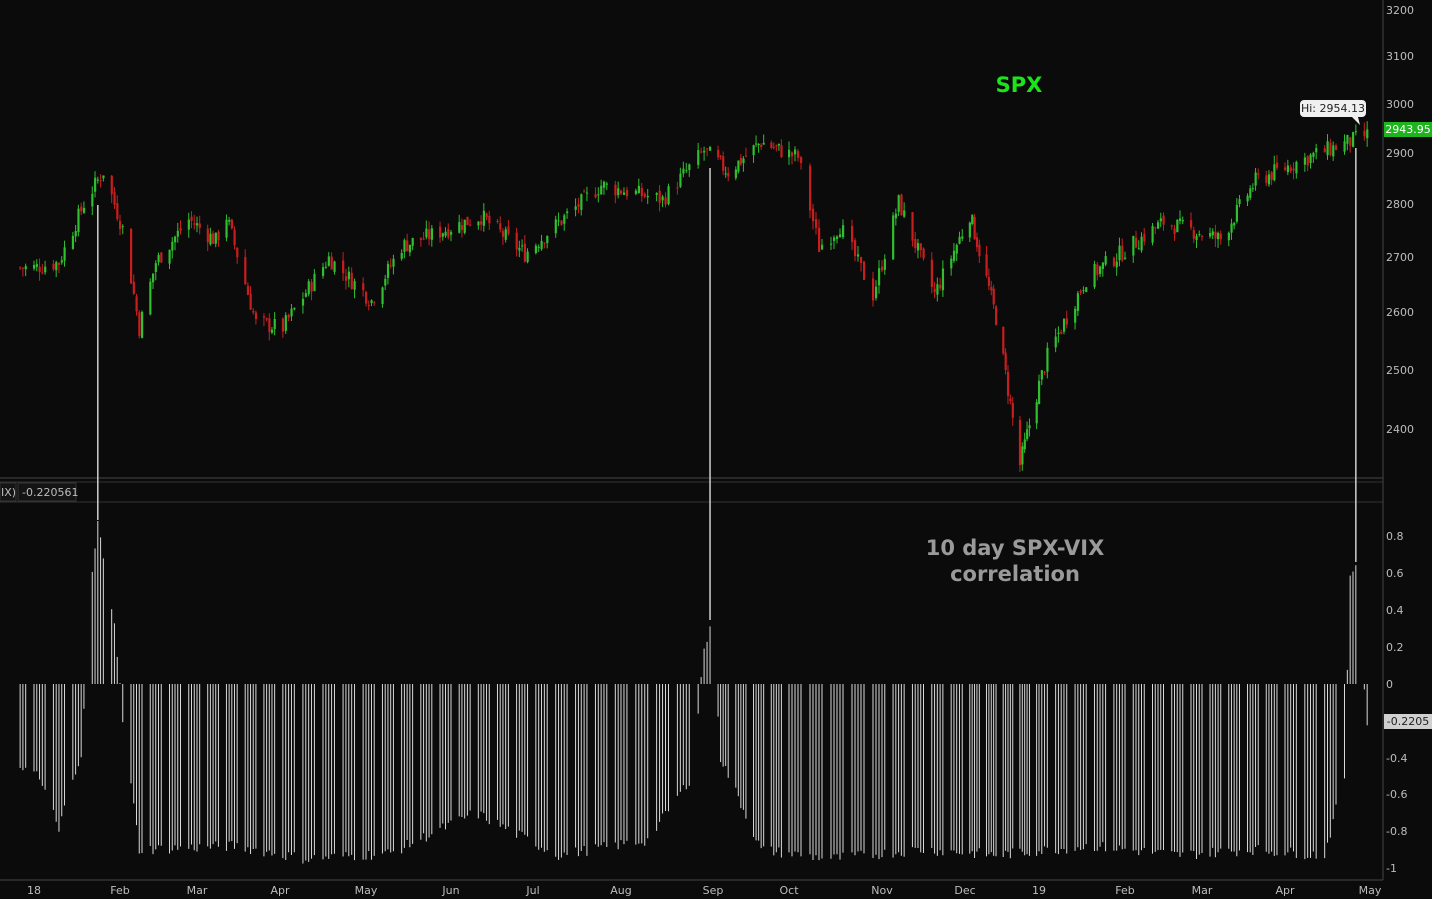 The width and height of the screenshot is (1432, 899). What do you see at coordinates (1395, 536) in the screenshot?
I see `corr-tick-label: 0.8` at bounding box center [1395, 536].